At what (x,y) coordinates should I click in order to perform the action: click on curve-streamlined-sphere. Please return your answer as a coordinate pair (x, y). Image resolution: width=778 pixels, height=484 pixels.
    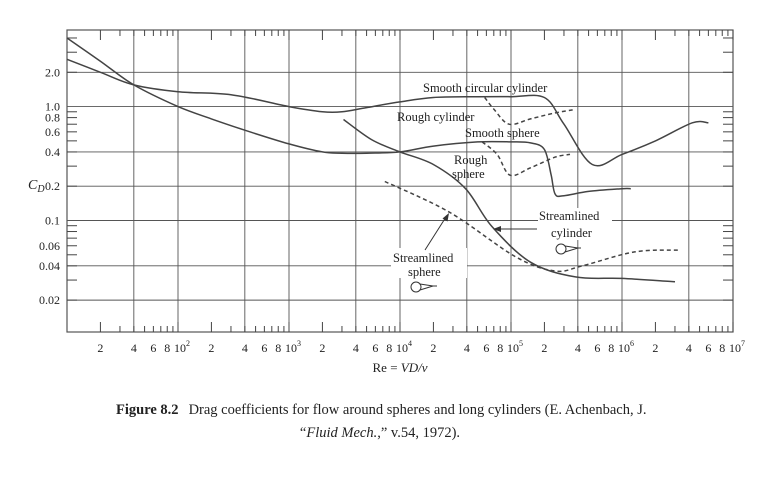
    Looking at the image, I should click on (531, 226).